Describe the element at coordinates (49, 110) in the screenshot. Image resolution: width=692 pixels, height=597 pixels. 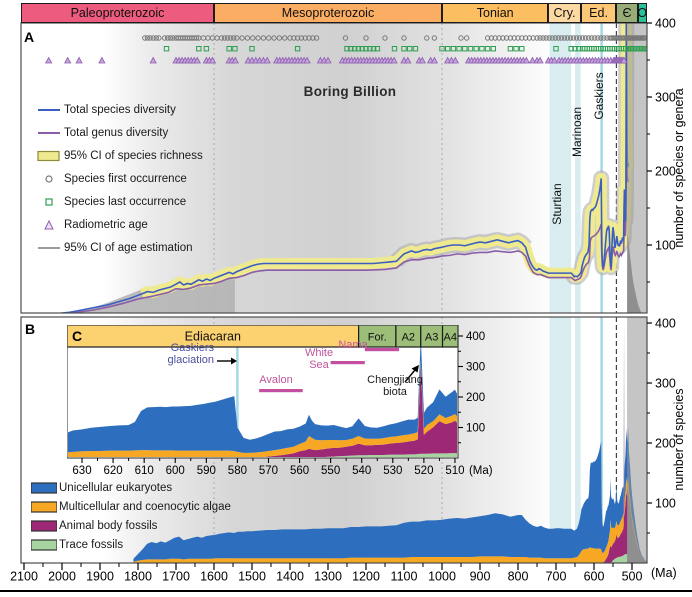
I see `line-legend-marker` at that location.